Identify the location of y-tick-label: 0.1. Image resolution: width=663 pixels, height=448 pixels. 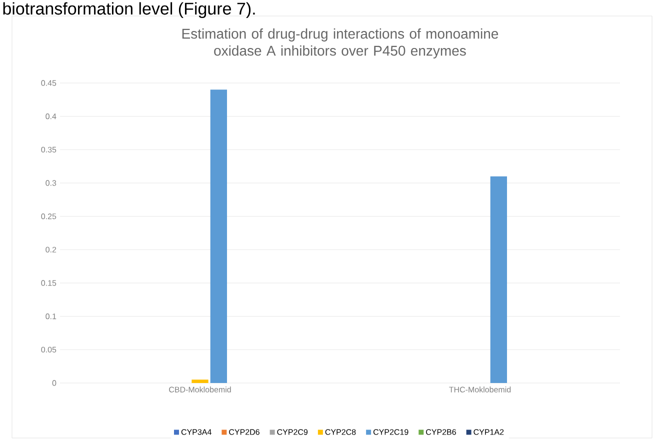
(51, 317).